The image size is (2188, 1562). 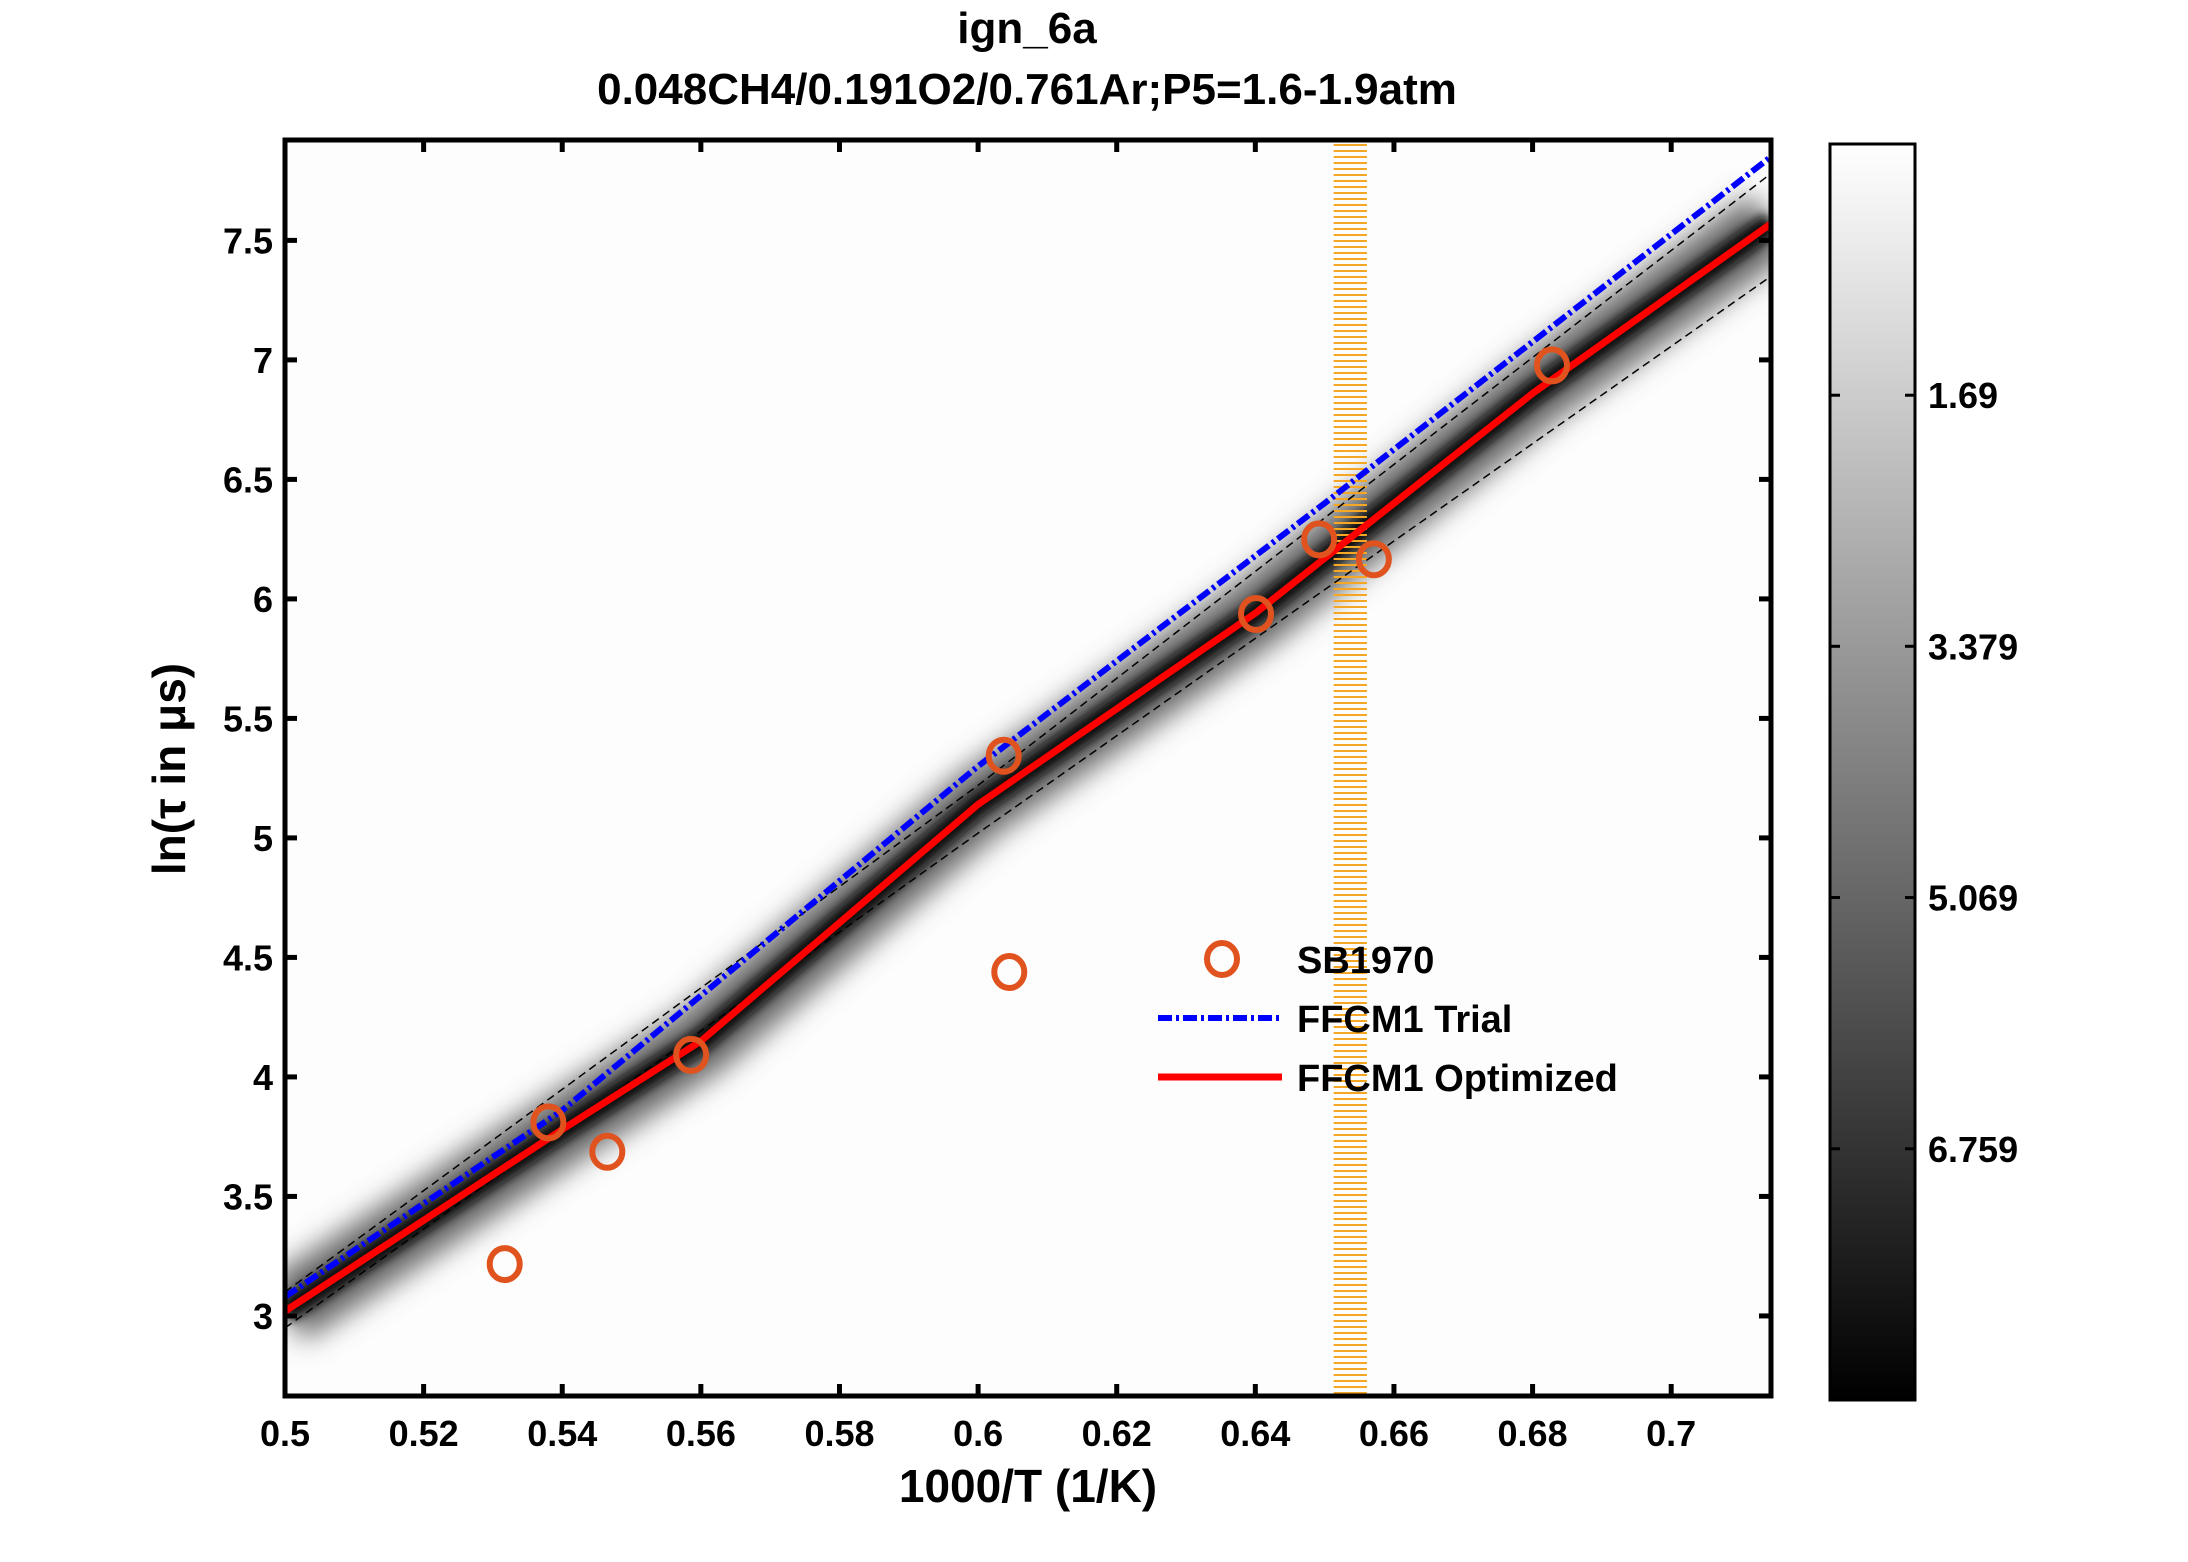 What do you see at coordinates (263, 1316) in the screenshot?
I see `y-tick-label: 3` at bounding box center [263, 1316].